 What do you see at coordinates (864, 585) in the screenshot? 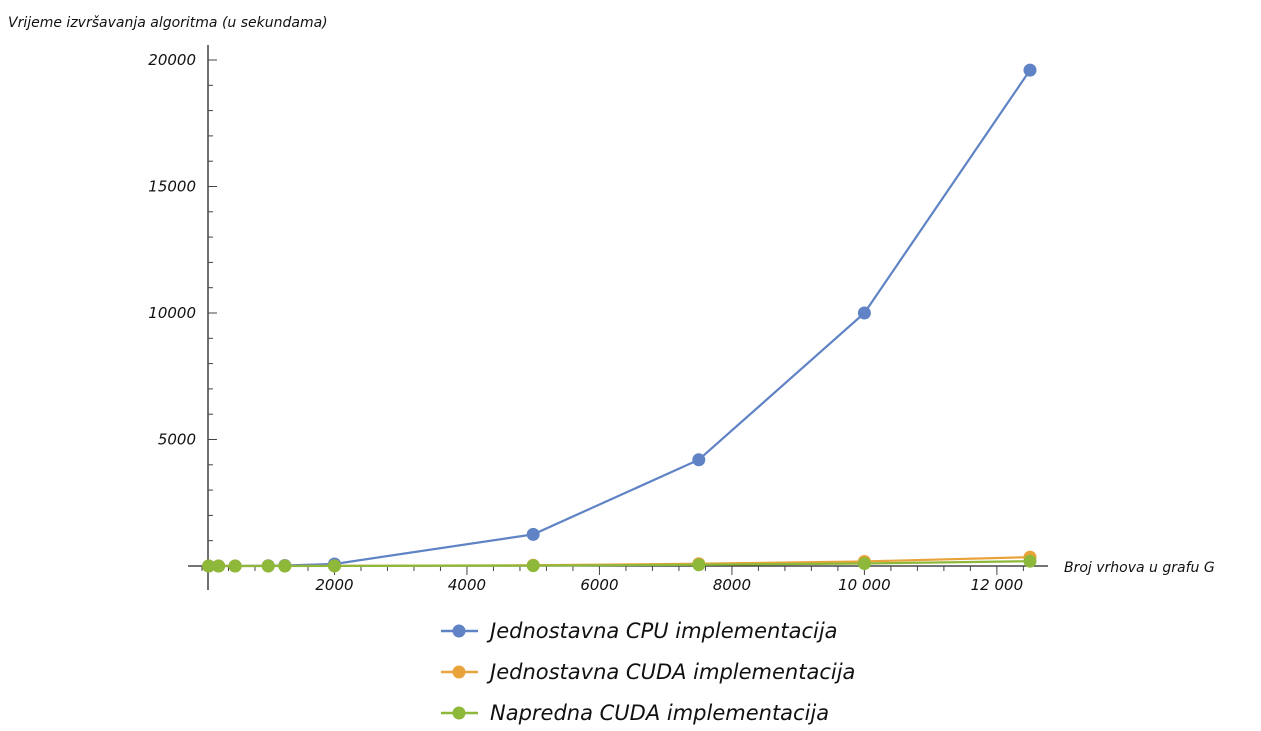
I see `x-tick-label: 10 000` at bounding box center [864, 585].